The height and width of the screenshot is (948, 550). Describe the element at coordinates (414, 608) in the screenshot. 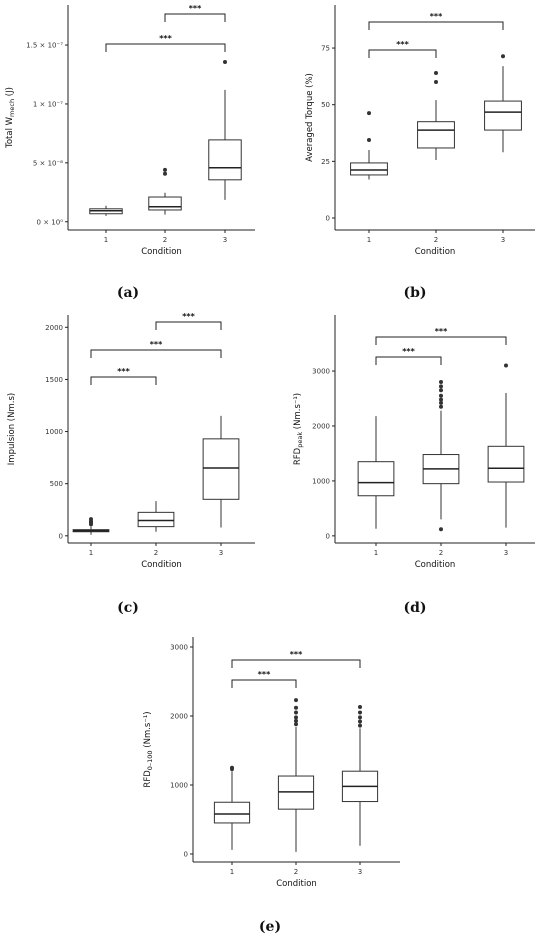

I see `panel-label: (d)` at that location.